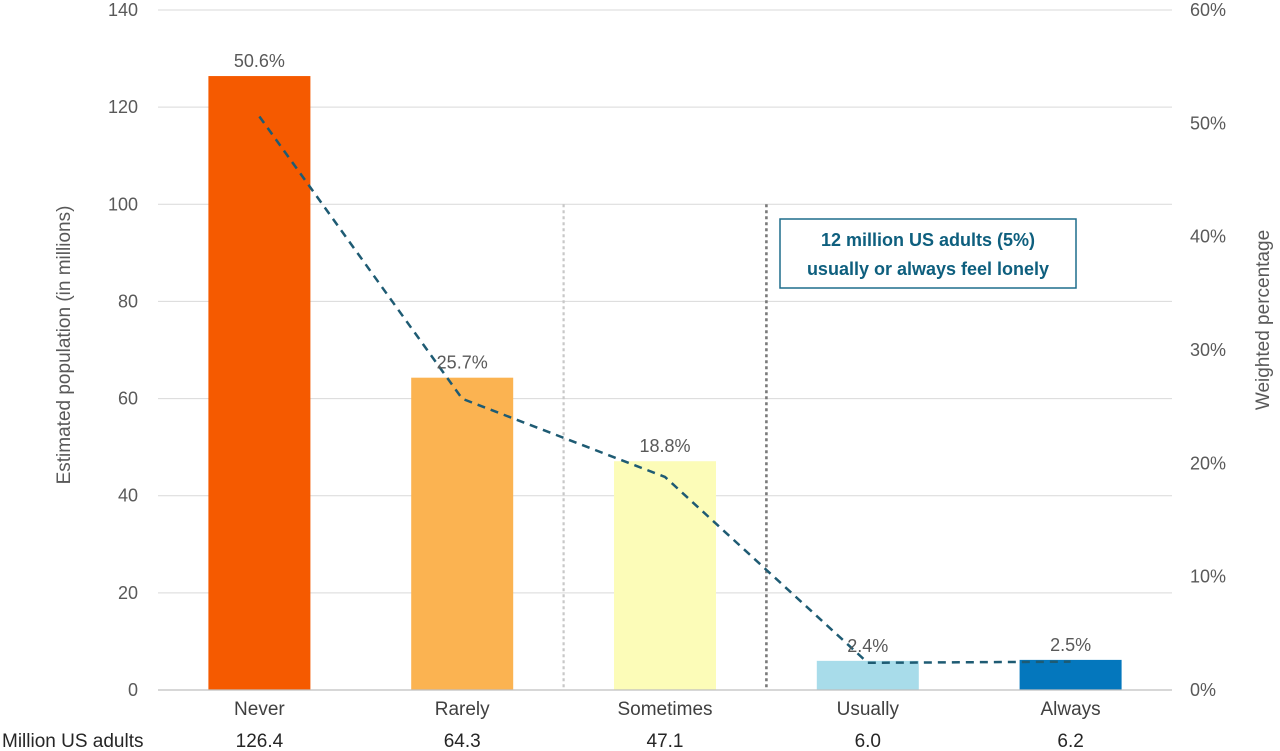 The image size is (1280, 751). I want to click on y-tick-right: 0%, so click(1203, 690).